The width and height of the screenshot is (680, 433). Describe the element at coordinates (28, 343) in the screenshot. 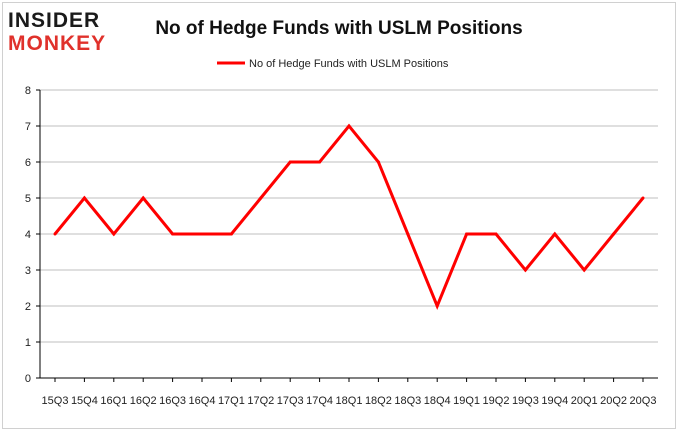

I see `y-tick-label-1: 1` at that location.